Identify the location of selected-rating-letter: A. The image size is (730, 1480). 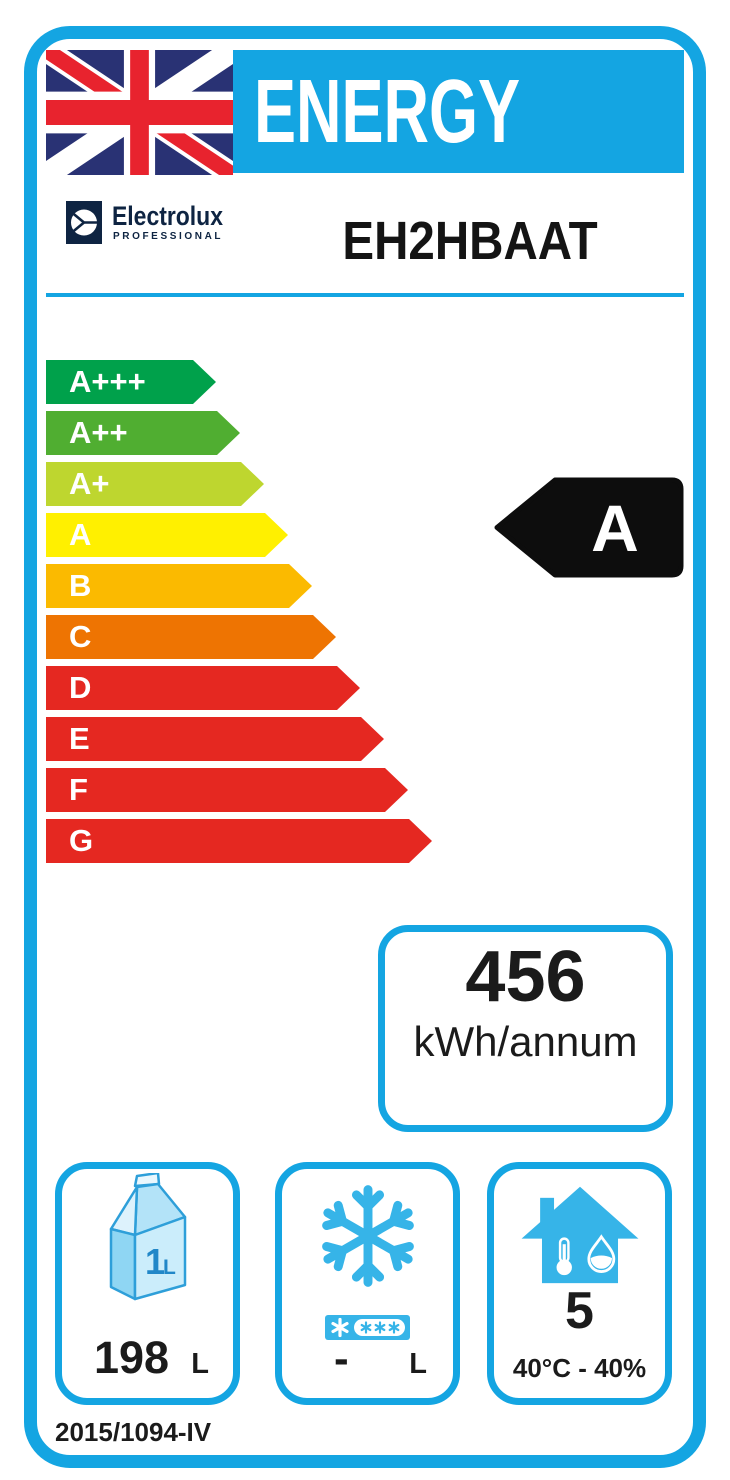
(615, 528).